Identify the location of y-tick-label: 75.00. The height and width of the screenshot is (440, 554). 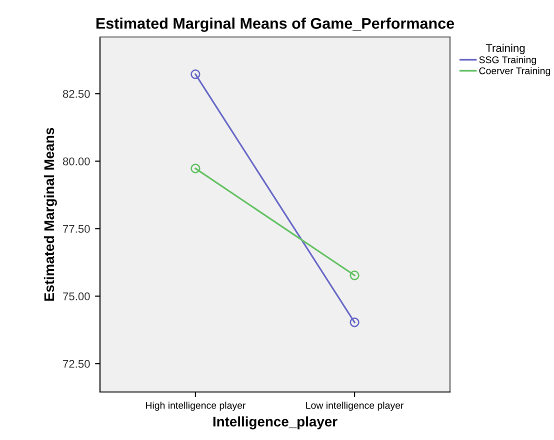
(76, 296).